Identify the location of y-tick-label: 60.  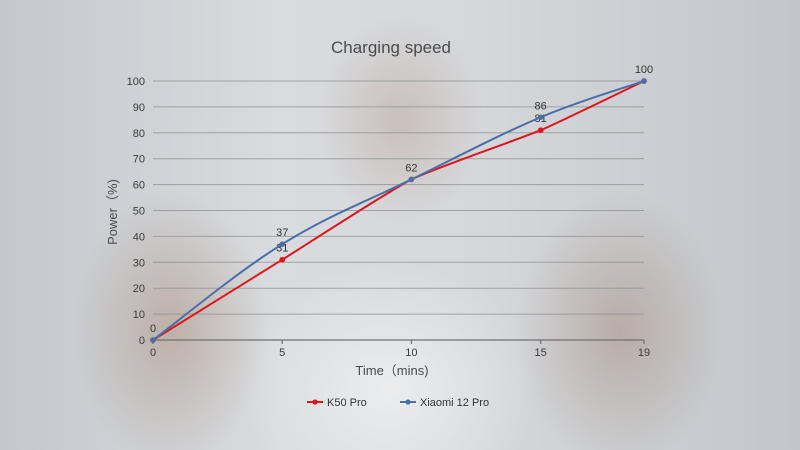
(139, 186).